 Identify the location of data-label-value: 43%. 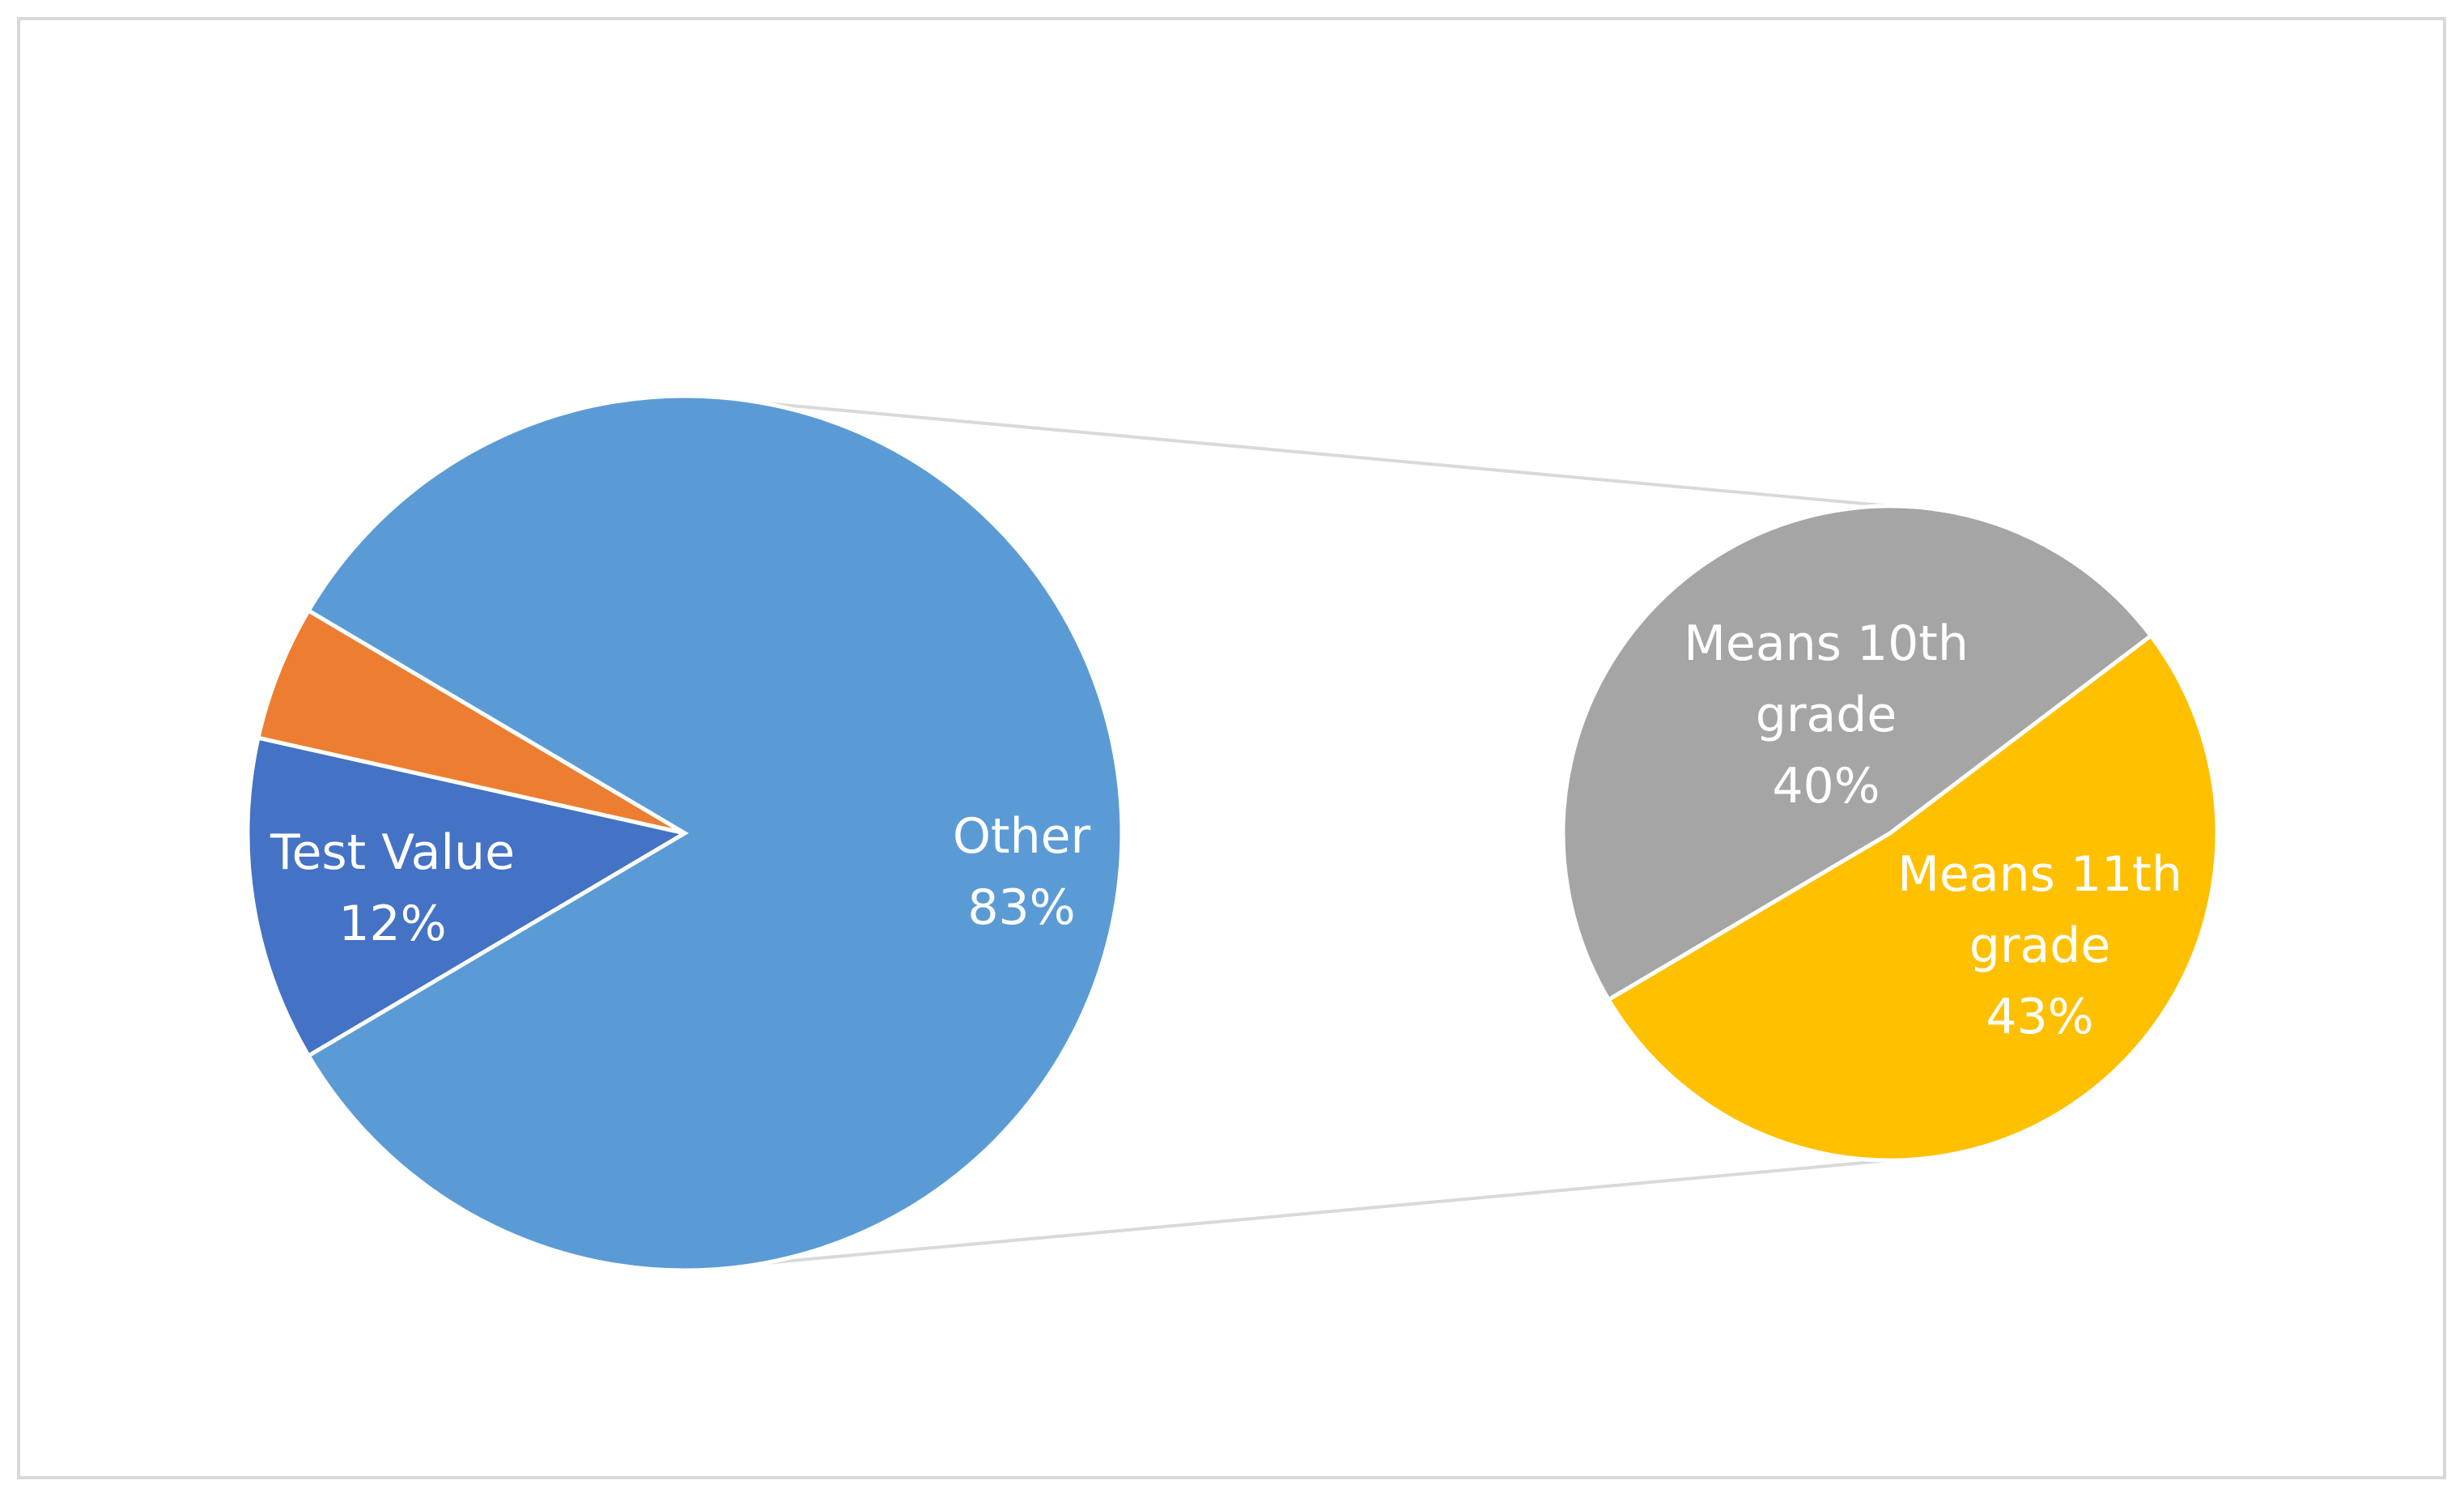
(2040, 1017).